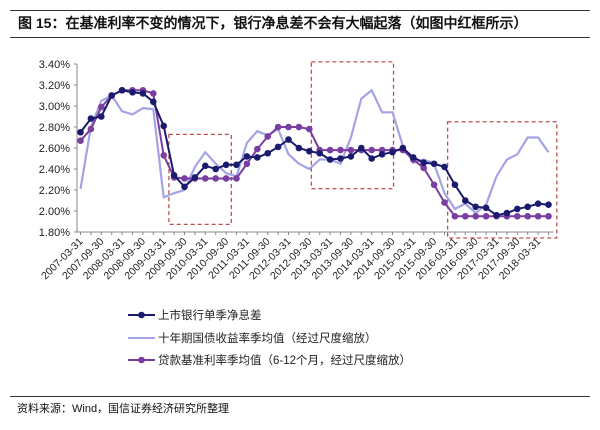 This screenshot has width=600, height=430. I want to click on top-rule, so click(300, 10).